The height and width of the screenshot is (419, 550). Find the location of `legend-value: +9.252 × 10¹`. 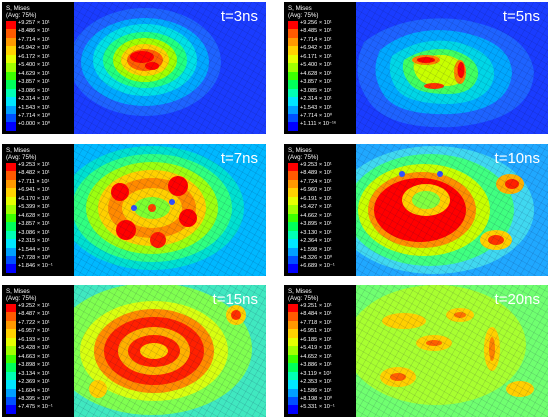

legend-value: +9.252 × 10¹ is located at coordinates (34, 306).